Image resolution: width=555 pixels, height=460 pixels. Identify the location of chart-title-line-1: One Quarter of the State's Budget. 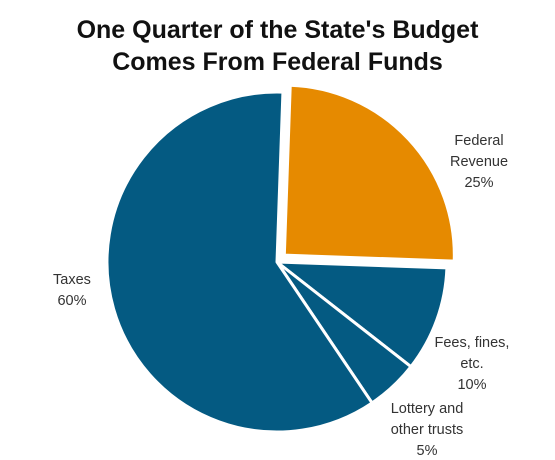
(278, 30).